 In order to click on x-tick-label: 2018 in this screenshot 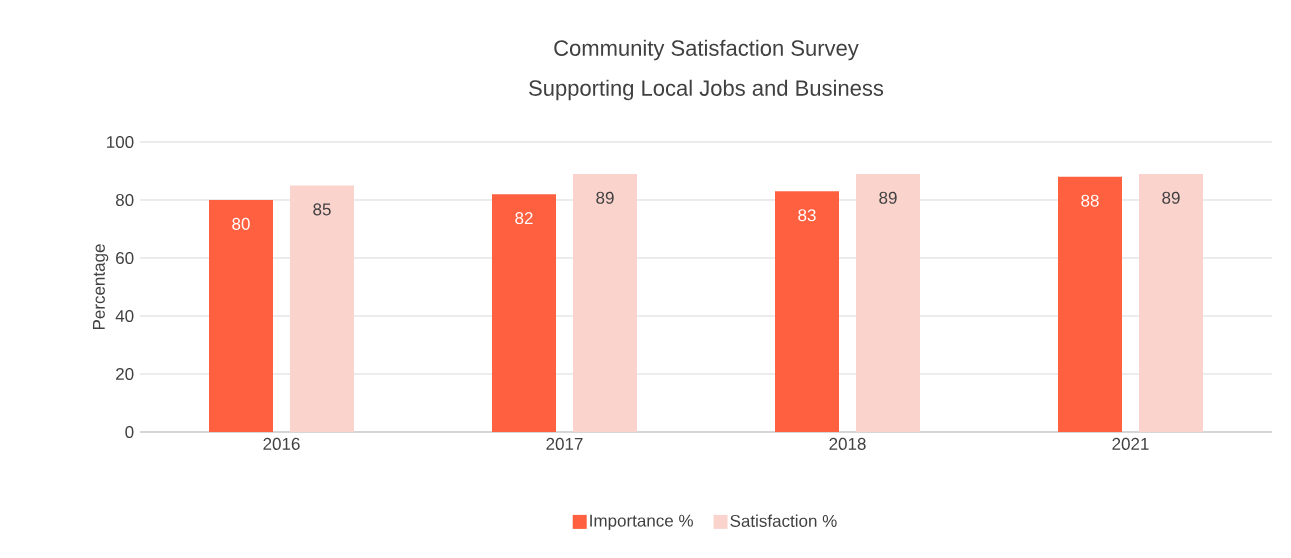, I will do `click(847, 443)`.